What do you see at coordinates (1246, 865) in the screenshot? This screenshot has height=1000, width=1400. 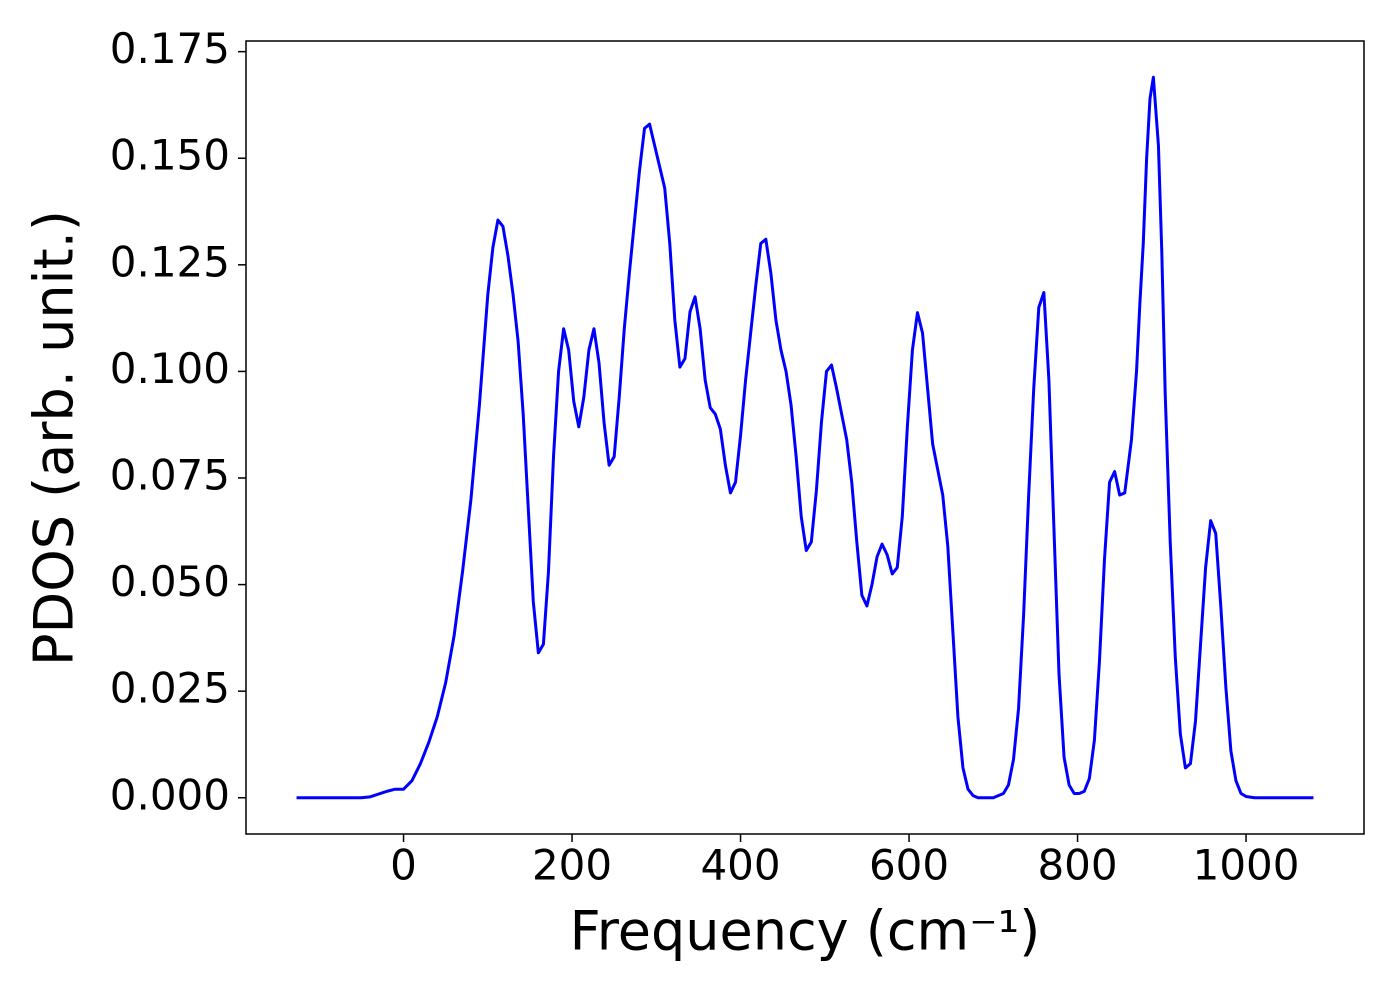 I see `x-tick-label: 1000` at bounding box center [1246, 865].